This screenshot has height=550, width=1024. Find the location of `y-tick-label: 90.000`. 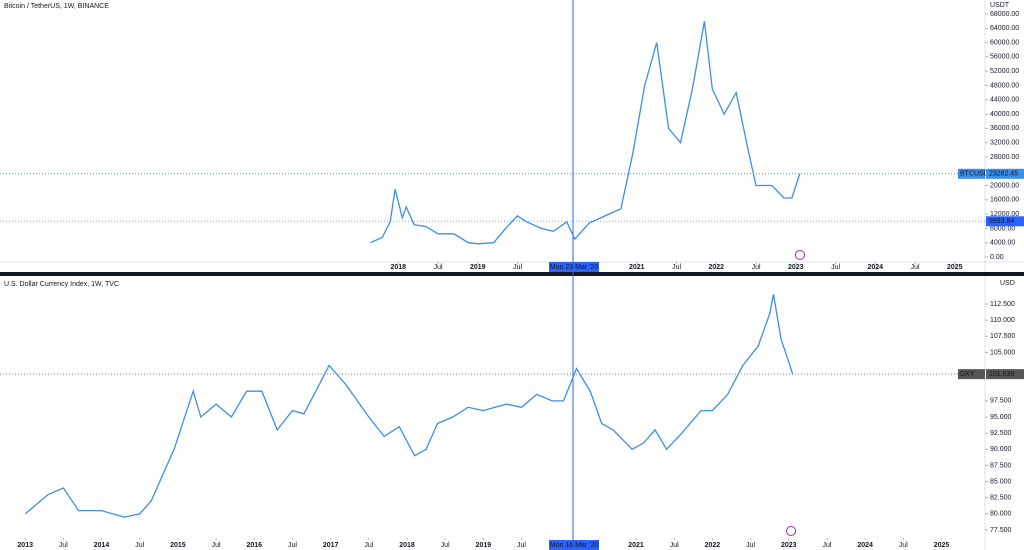

y-tick-label: 90.000 is located at coordinates (1001, 449).